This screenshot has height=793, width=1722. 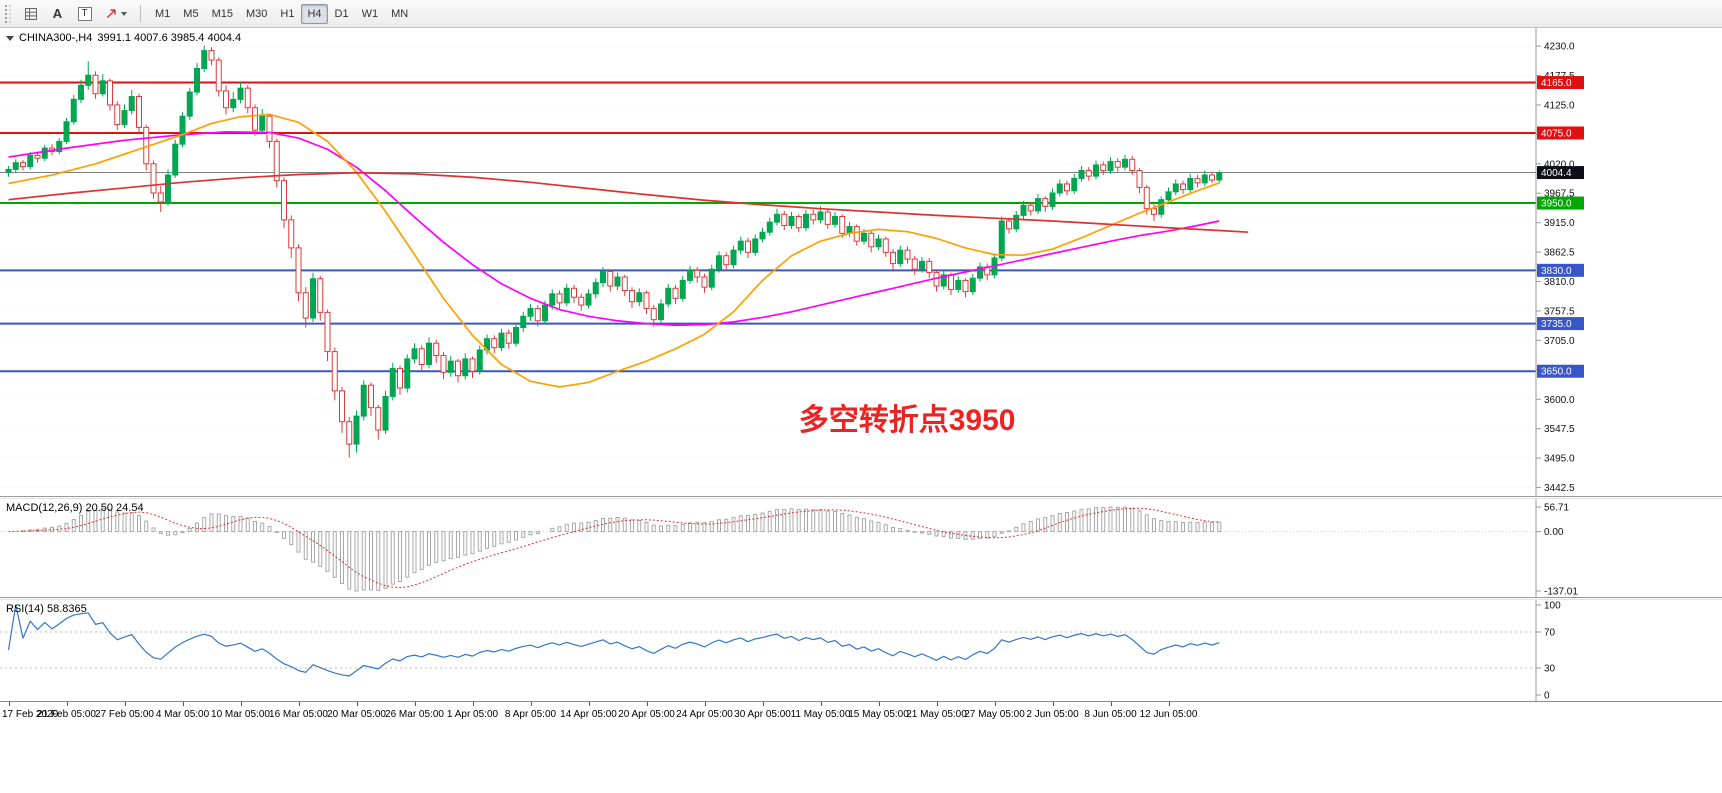 I want to click on svg-text: 4004.4, so click(x=1556, y=173).